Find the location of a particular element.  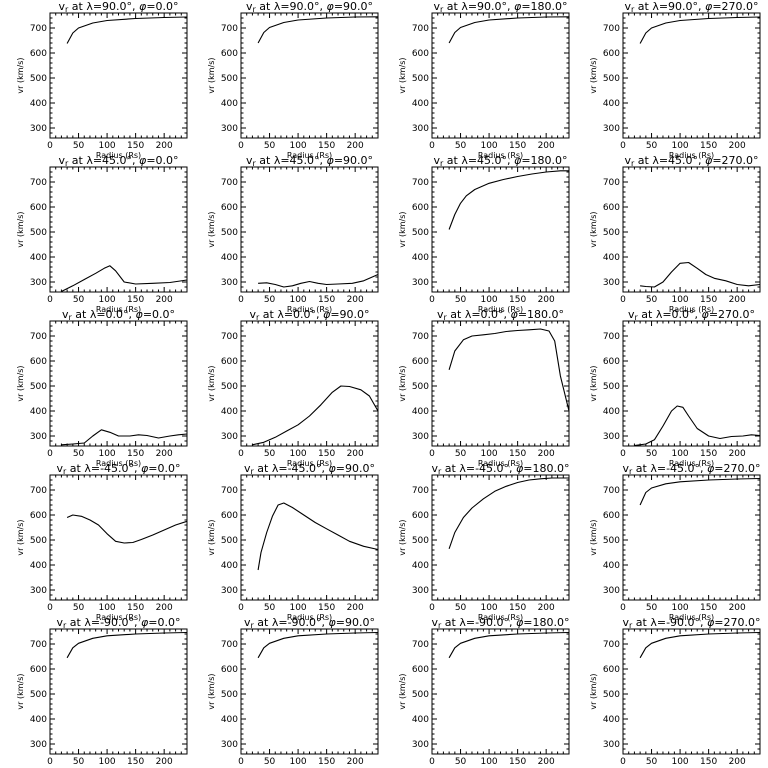

panel-title-lambda: 90.0 is located at coordinates (114, 6).